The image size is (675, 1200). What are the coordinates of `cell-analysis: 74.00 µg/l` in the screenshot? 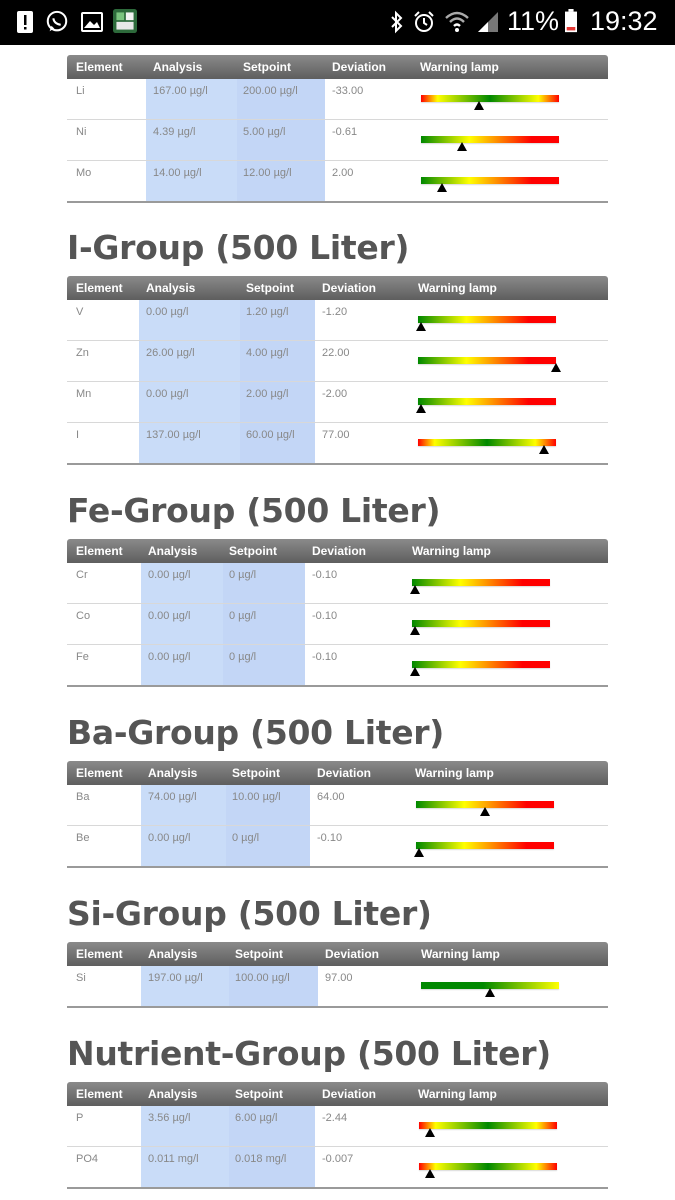 It's located at (172, 797).